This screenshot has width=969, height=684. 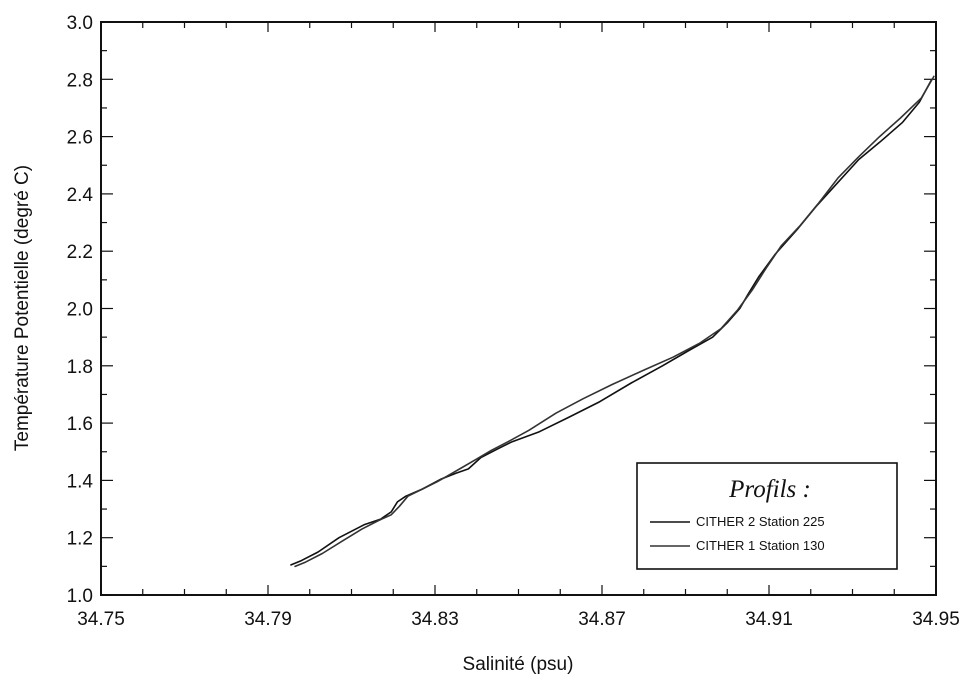 What do you see at coordinates (101, 619) in the screenshot?
I see `x-tick-label: 34.75` at bounding box center [101, 619].